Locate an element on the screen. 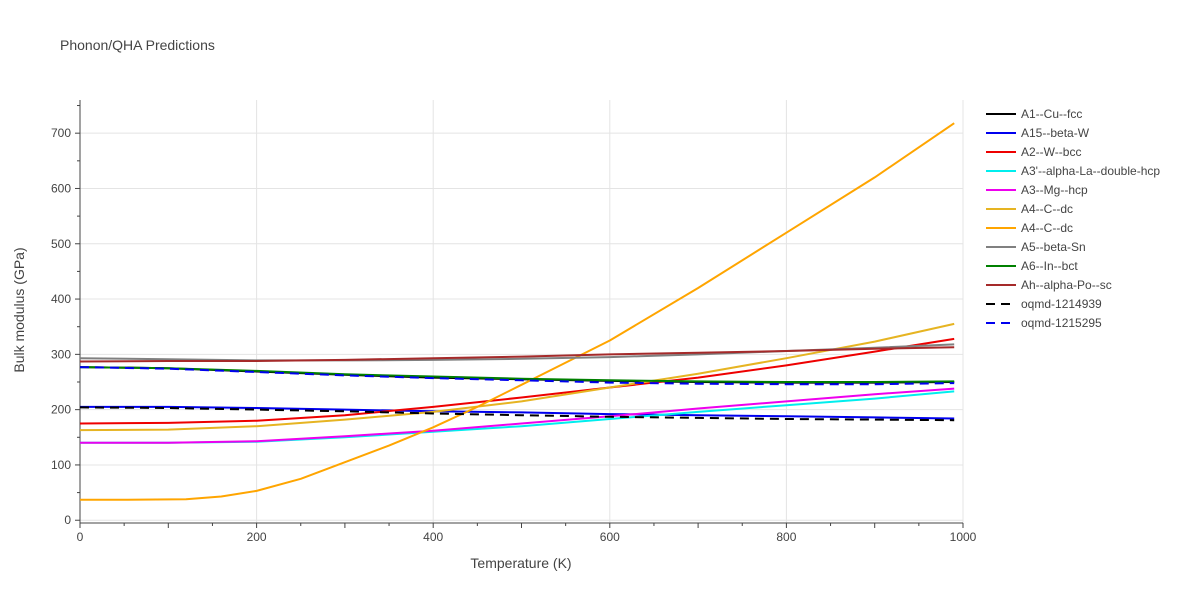 This screenshot has width=1200, height=605. legend-item: oqmd-1215295 is located at coordinates (1044, 323).